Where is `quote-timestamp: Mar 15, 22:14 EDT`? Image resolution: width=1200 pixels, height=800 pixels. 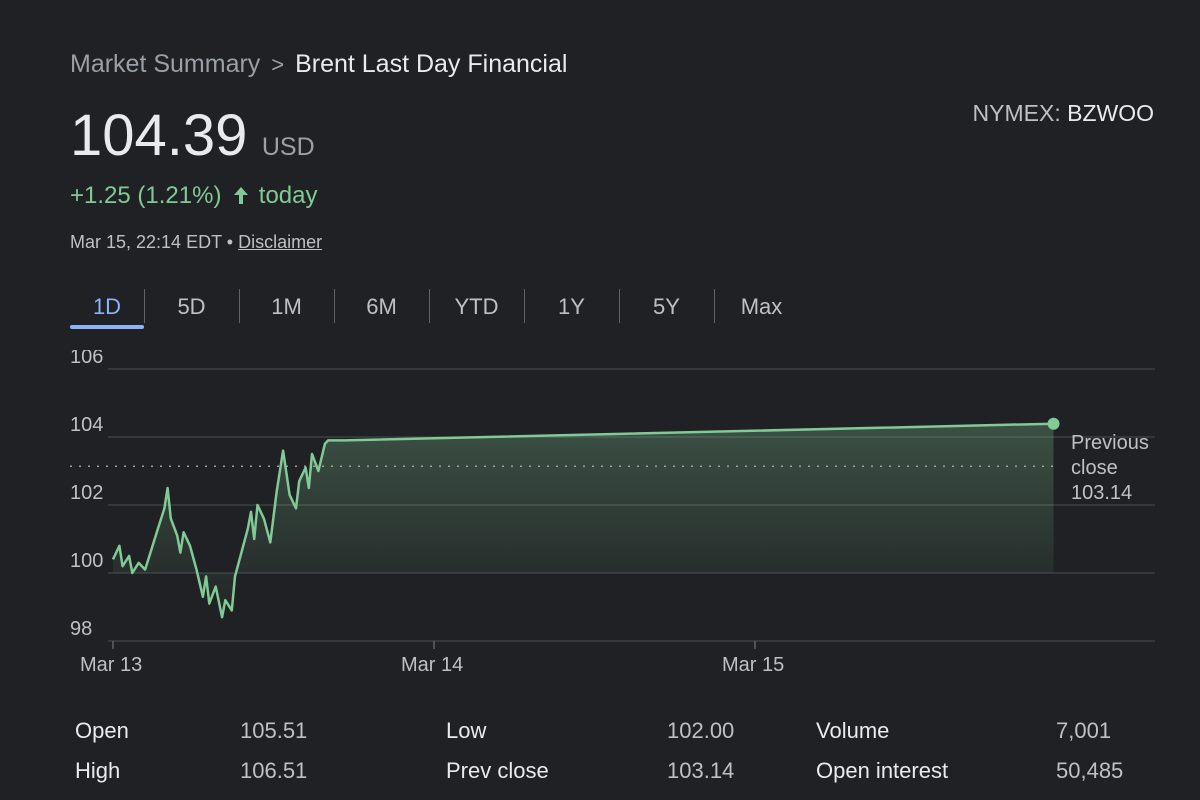
quote-timestamp: Mar 15, 22:14 EDT is located at coordinates (146, 242).